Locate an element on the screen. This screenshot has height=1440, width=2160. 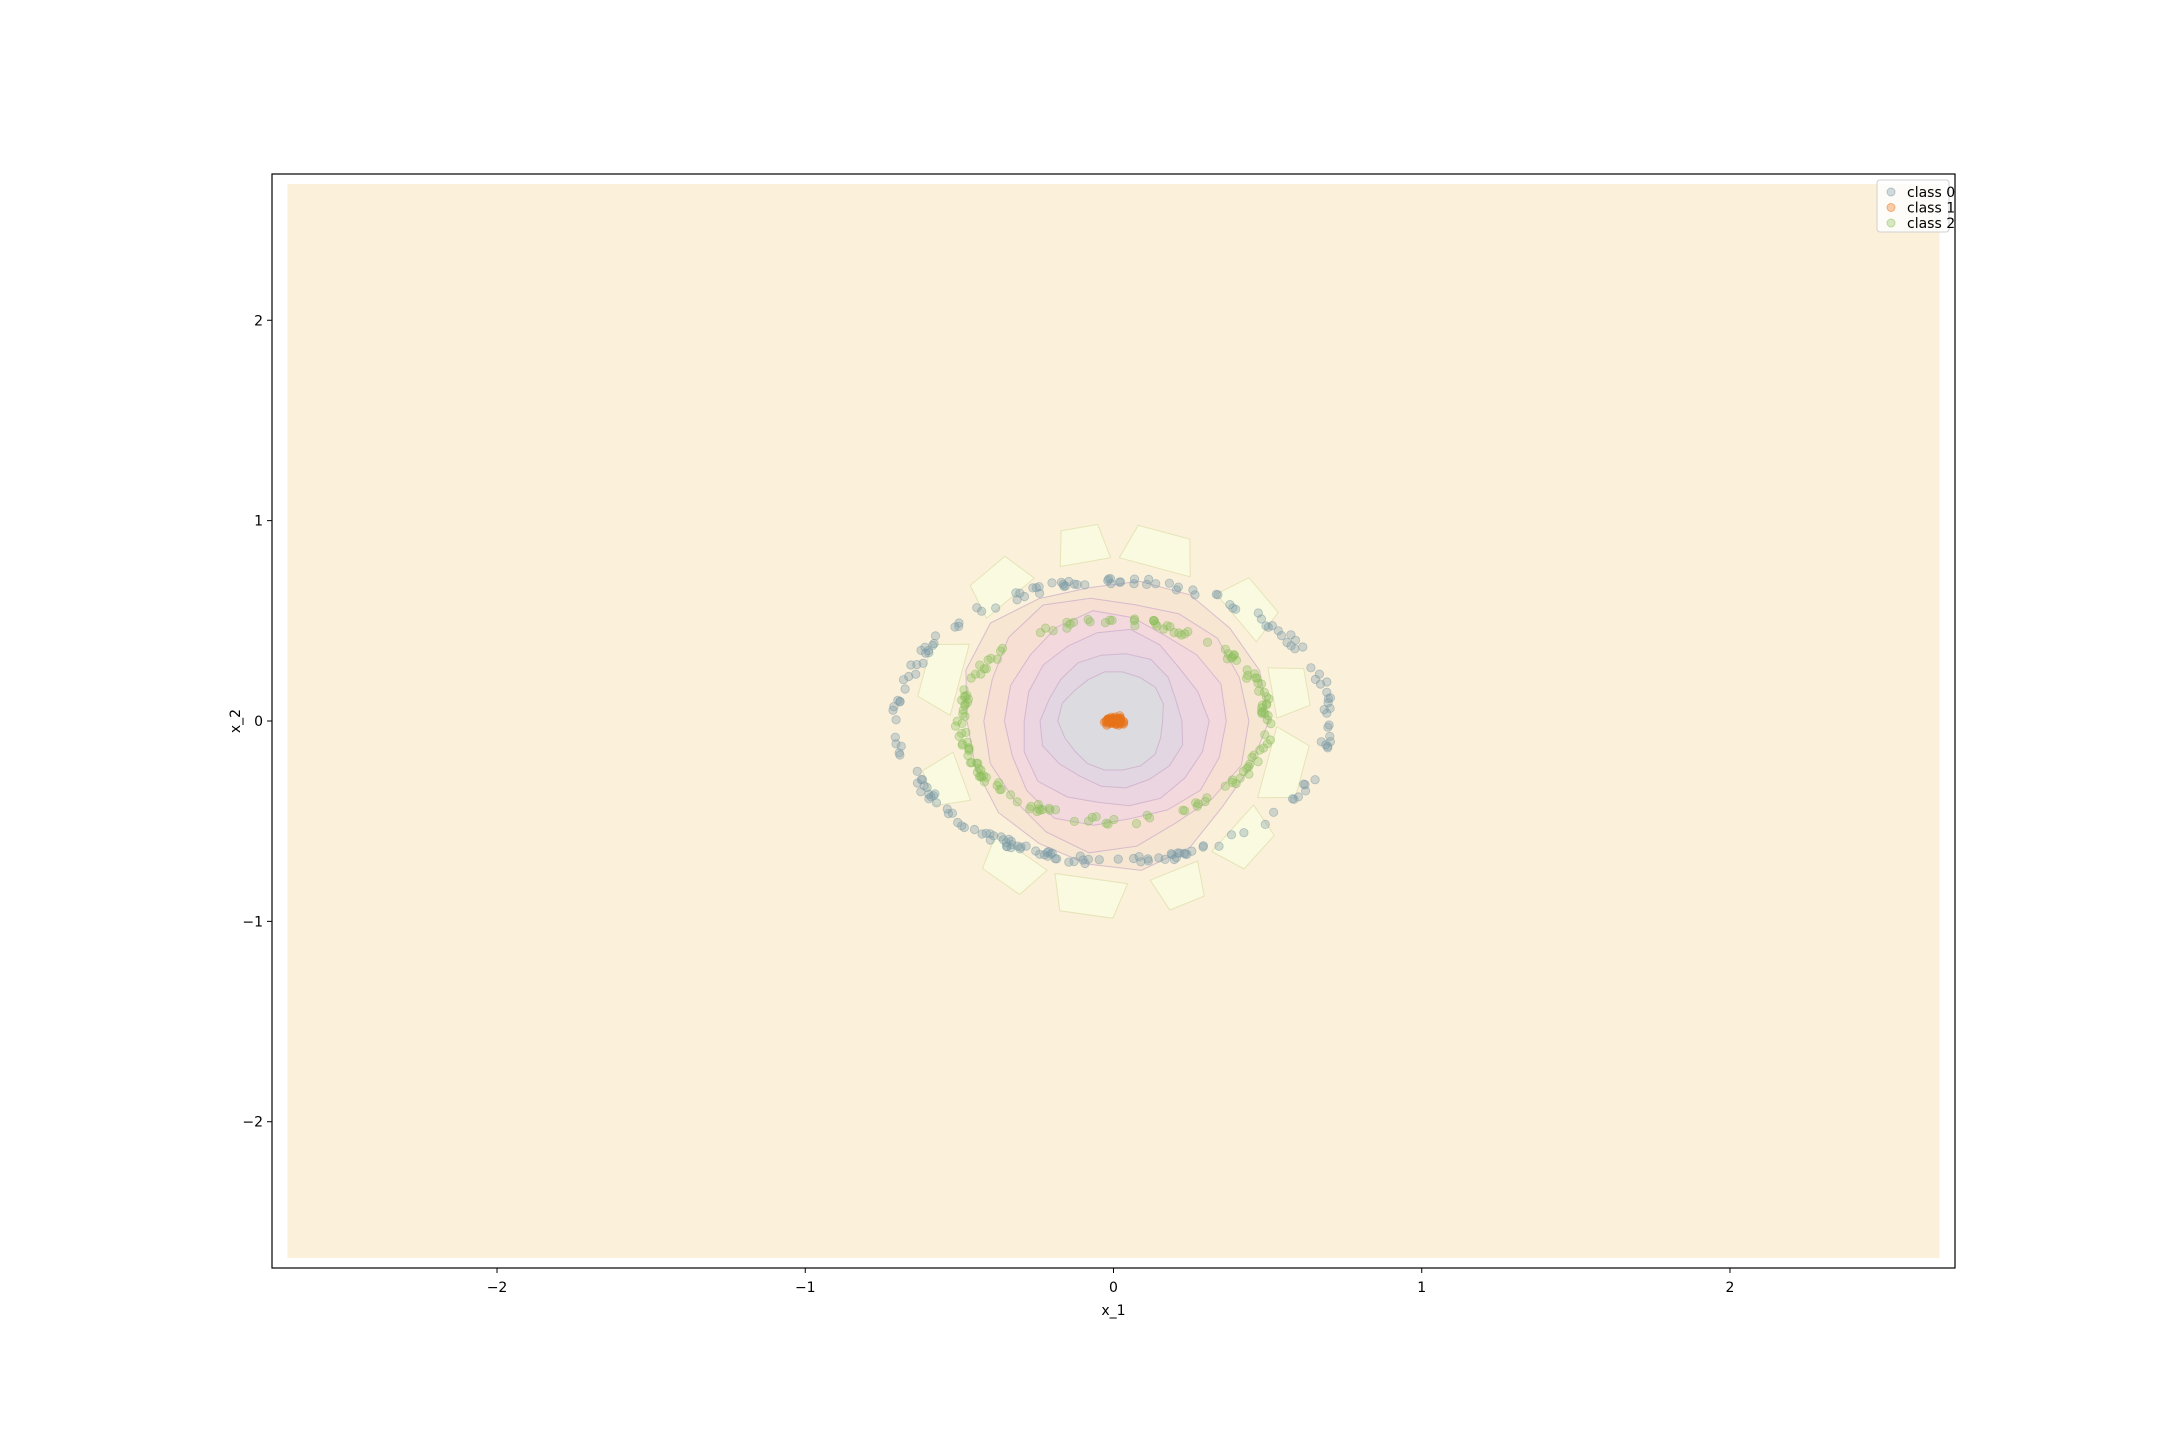
x-tick-label: 2 is located at coordinates (1730, 1288).